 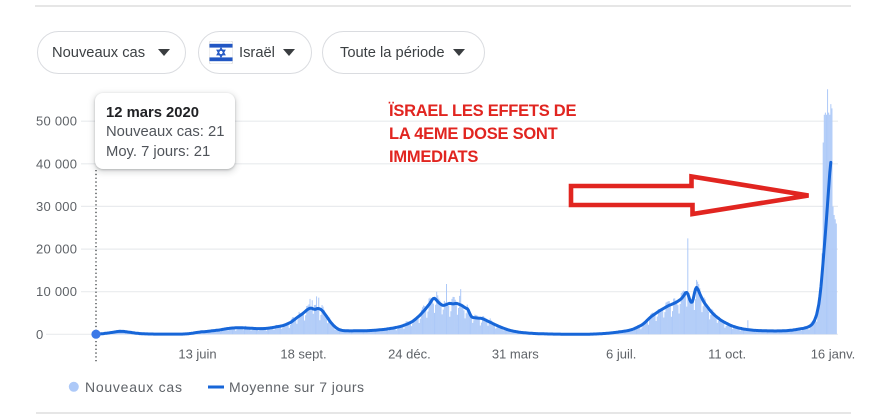 I want to click on svg-text: 31 mars, so click(x=515, y=354).